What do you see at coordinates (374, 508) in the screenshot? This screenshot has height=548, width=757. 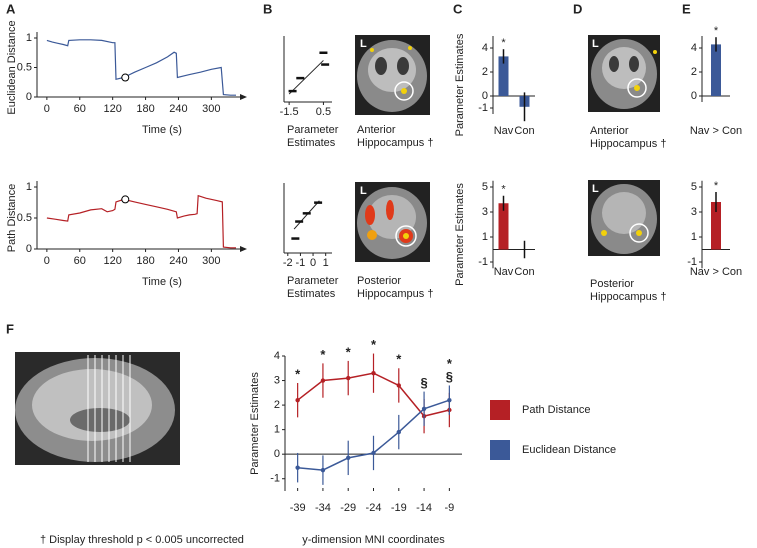 I see `x-tick-label: -24` at bounding box center [374, 508].